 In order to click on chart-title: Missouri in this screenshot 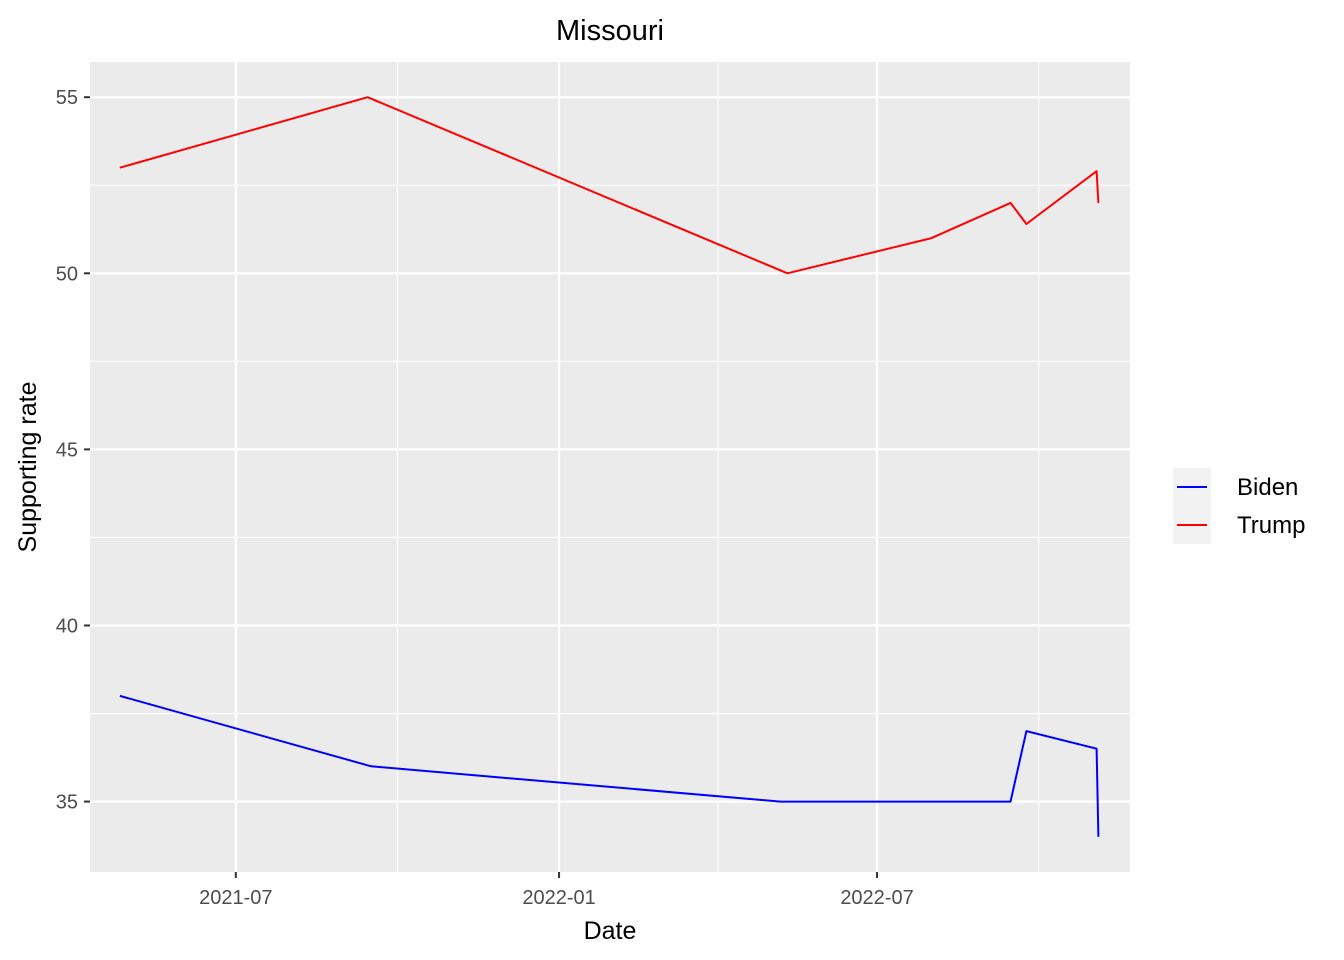, I will do `click(610, 31)`.